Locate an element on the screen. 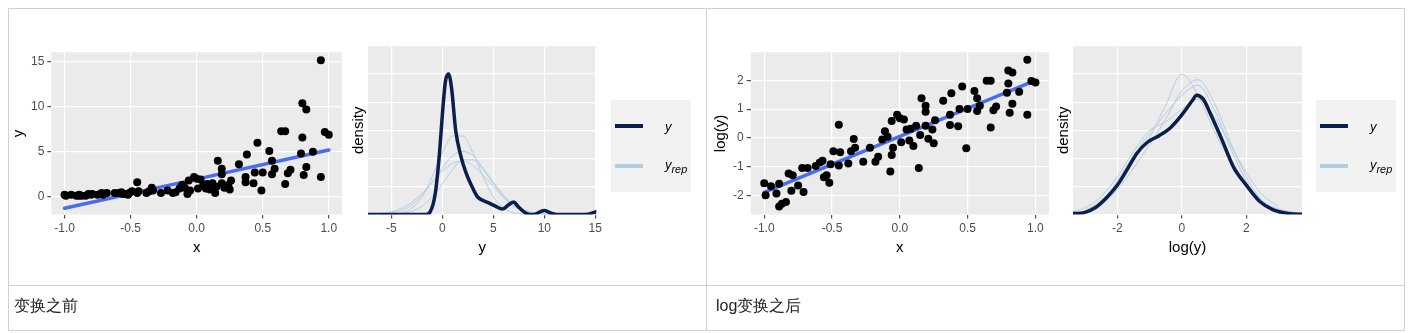  x-tick-label: 15 is located at coordinates (595, 228).